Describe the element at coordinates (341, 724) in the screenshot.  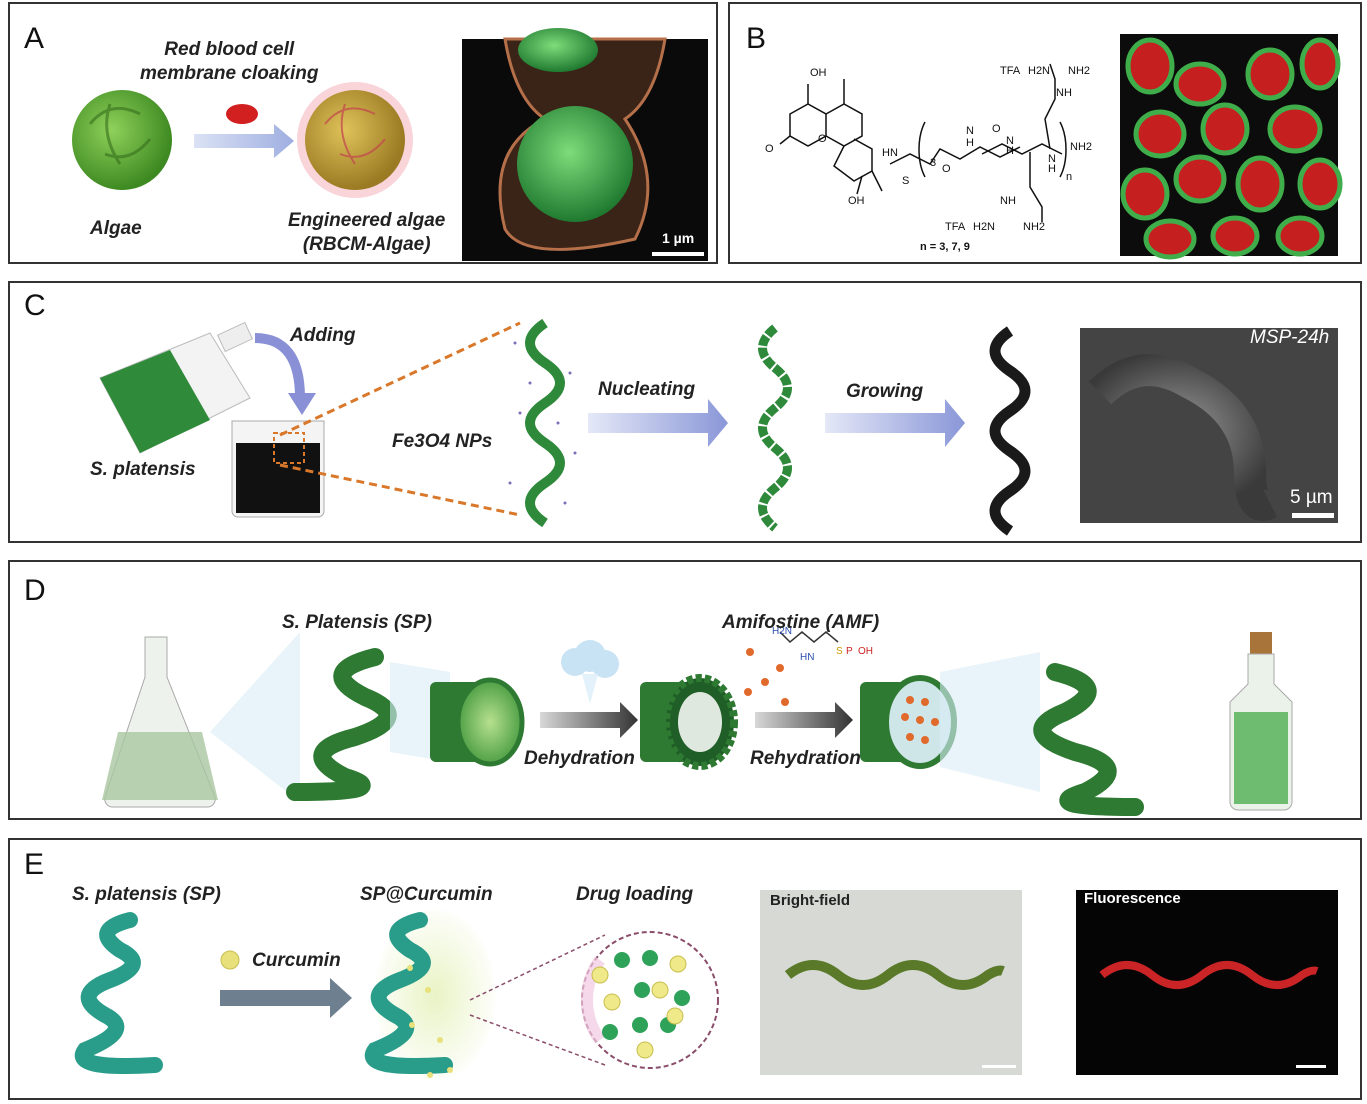
I see `sp-coil-left` at that location.